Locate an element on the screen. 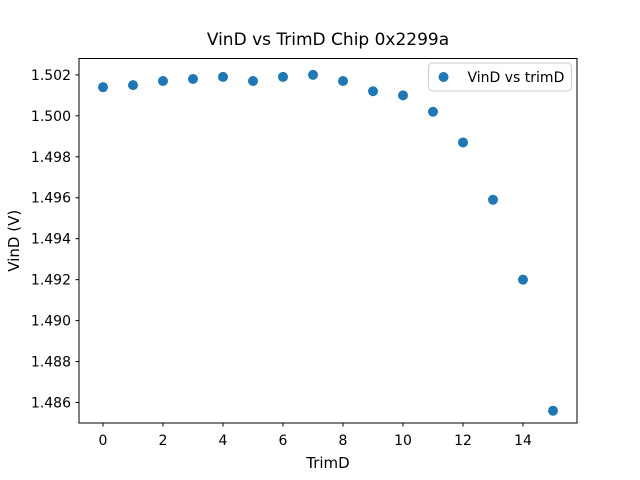 This screenshot has height=480, width=640. legend: VinD vs trimD is located at coordinates (500, 77).